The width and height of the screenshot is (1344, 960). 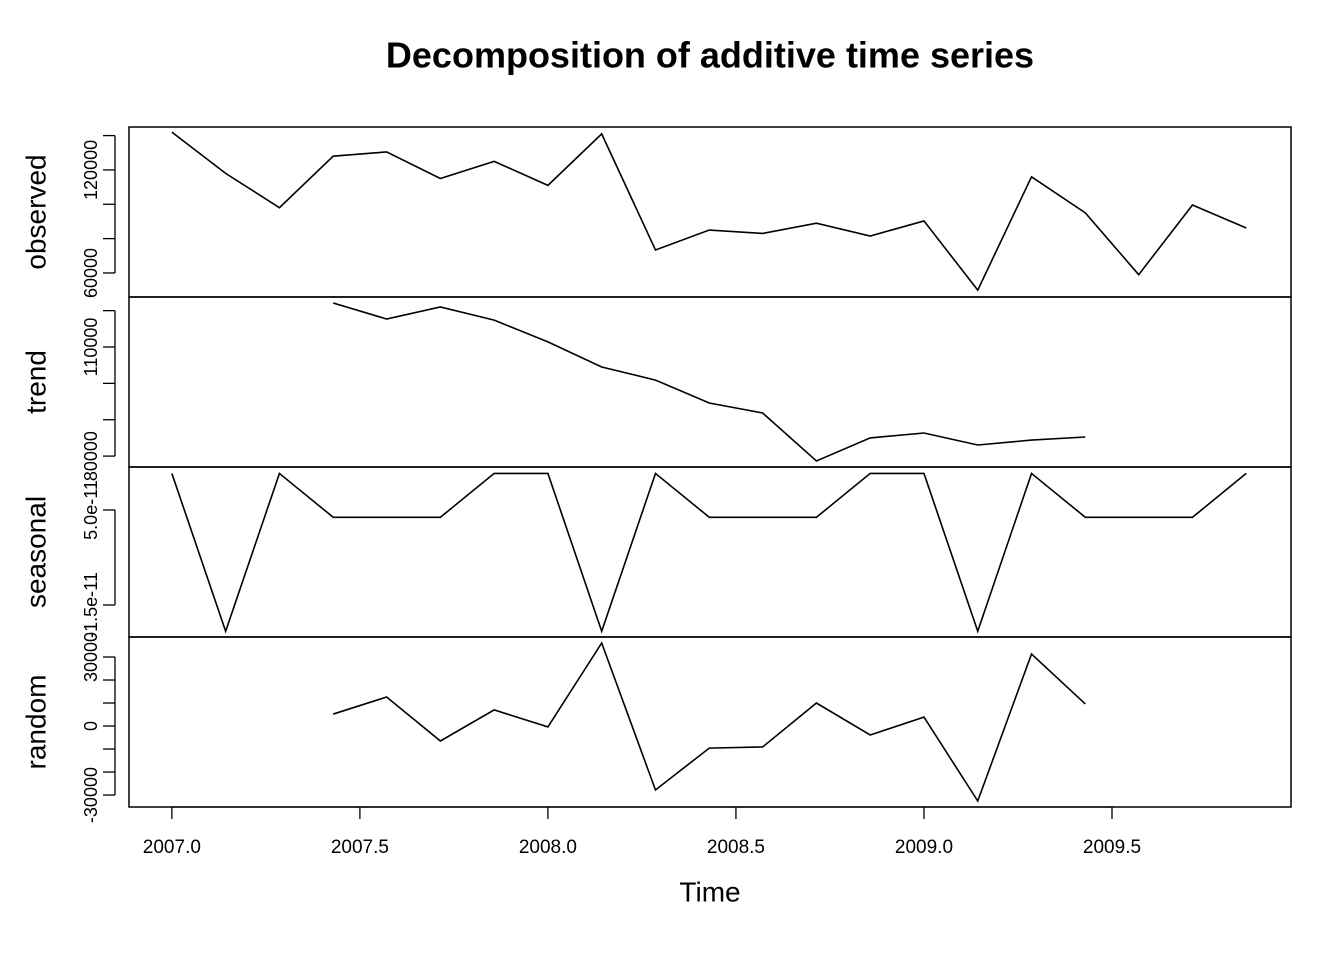 What do you see at coordinates (172, 847) in the screenshot?
I see `x-tick-label: 2007.0` at bounding box center [172, 847].